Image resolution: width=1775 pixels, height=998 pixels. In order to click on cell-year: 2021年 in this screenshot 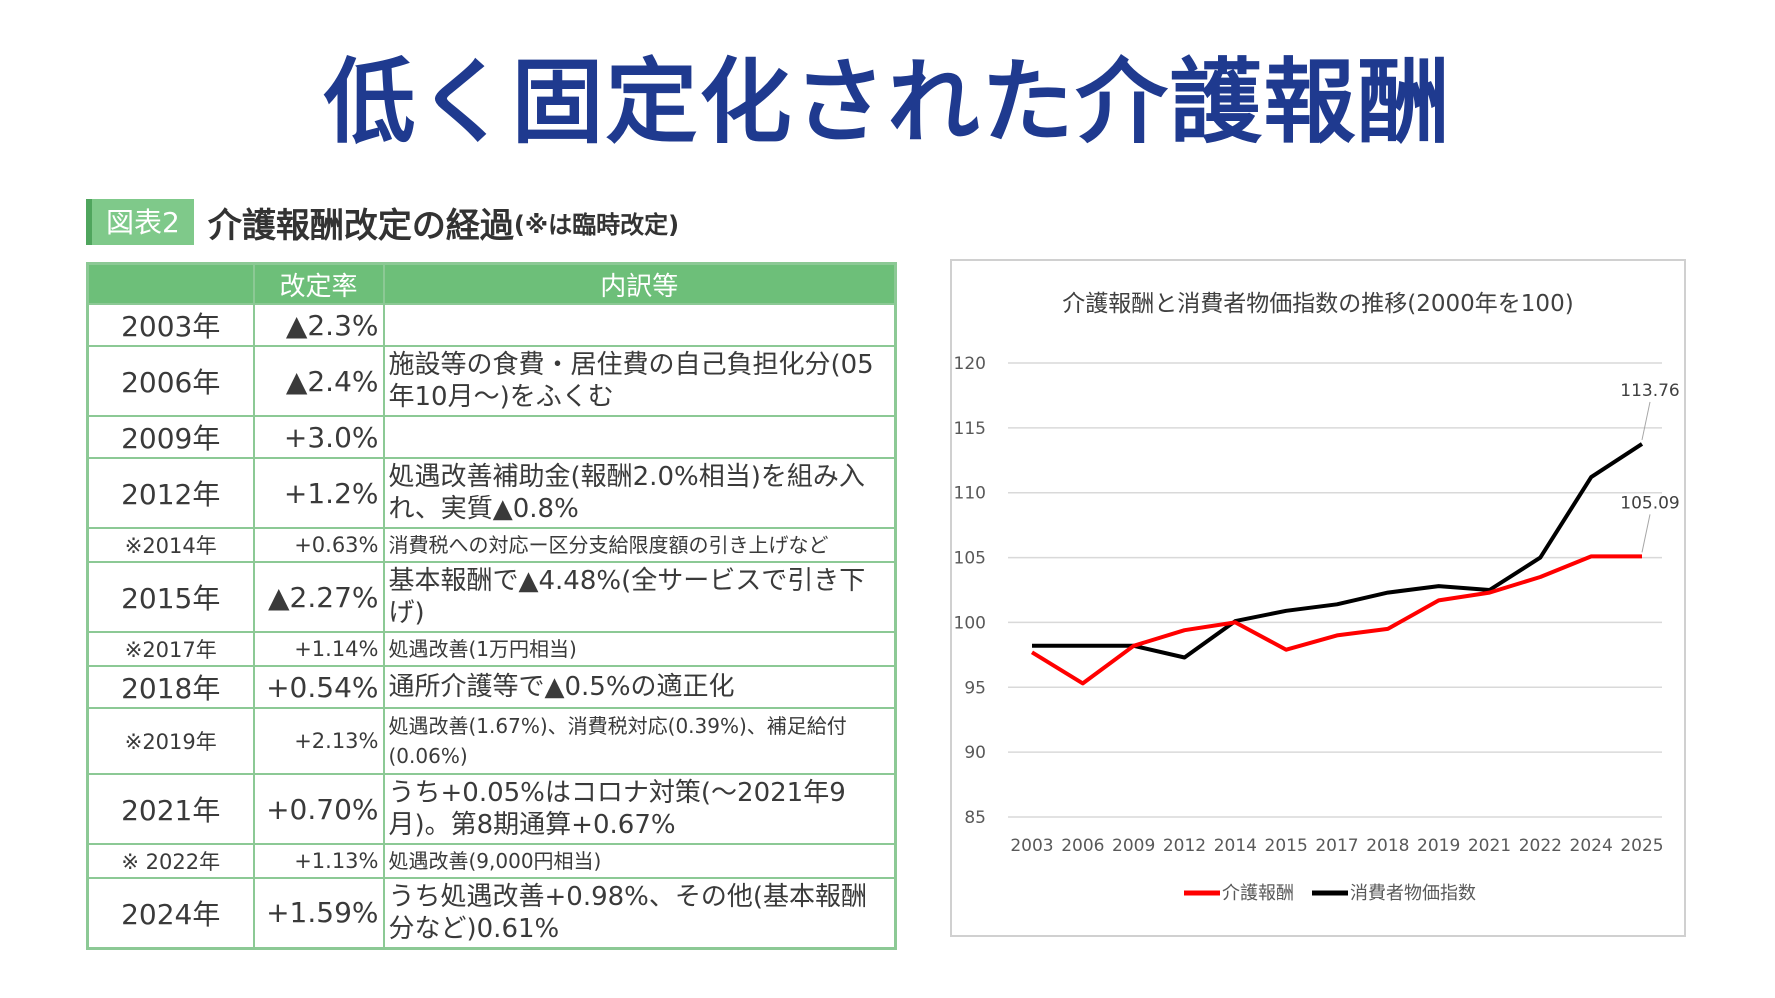, I will do `click(170, 809)`.